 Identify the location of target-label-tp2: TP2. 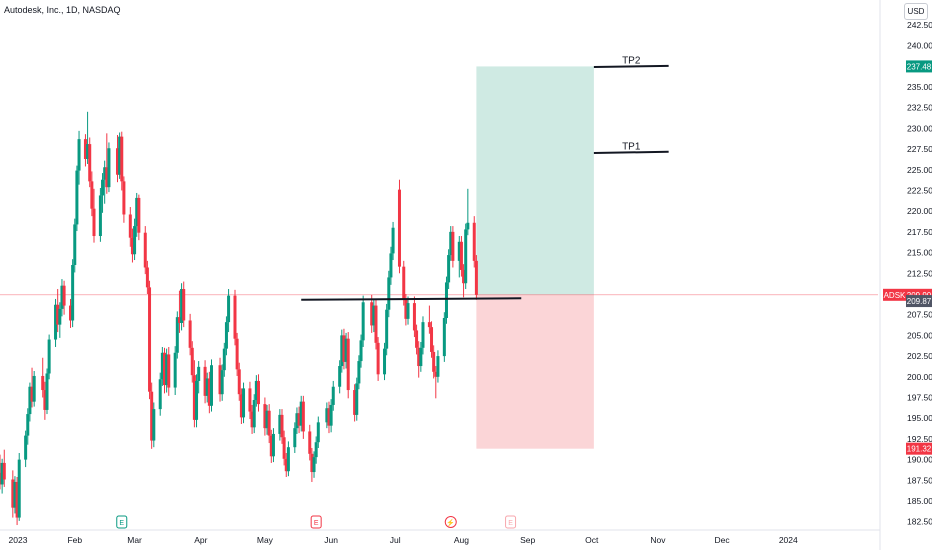
(631, 60).